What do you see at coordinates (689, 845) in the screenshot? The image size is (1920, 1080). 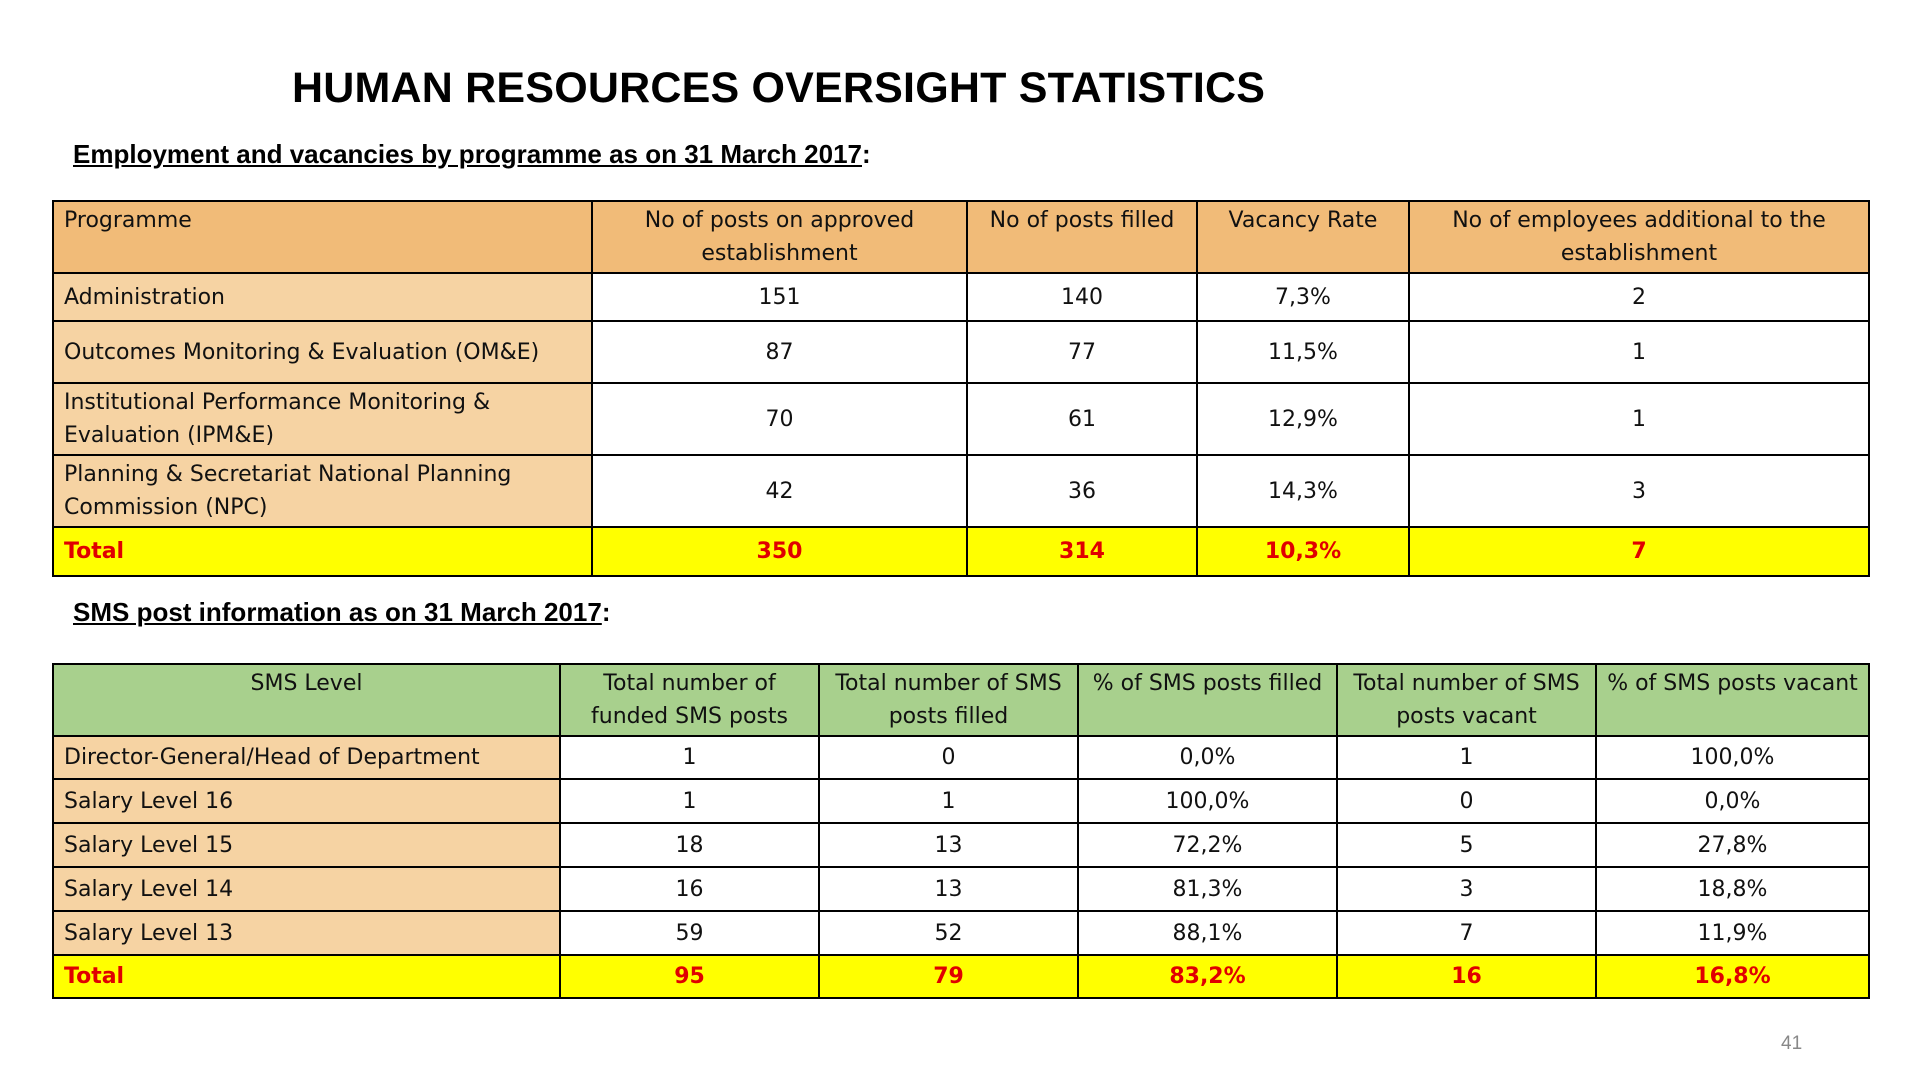 I see `table-cell: 18` at bounding box center [689, 845].